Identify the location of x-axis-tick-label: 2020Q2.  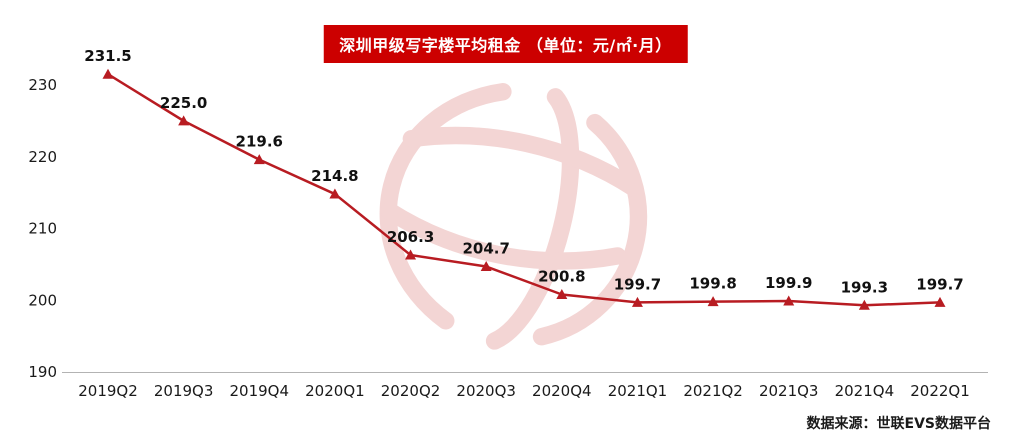
(411, 391).